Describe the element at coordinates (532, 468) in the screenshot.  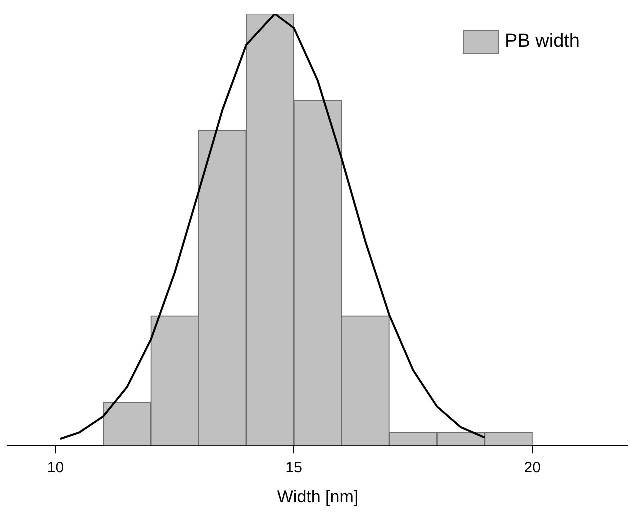
I see `x-tick-label: 20` at that location.